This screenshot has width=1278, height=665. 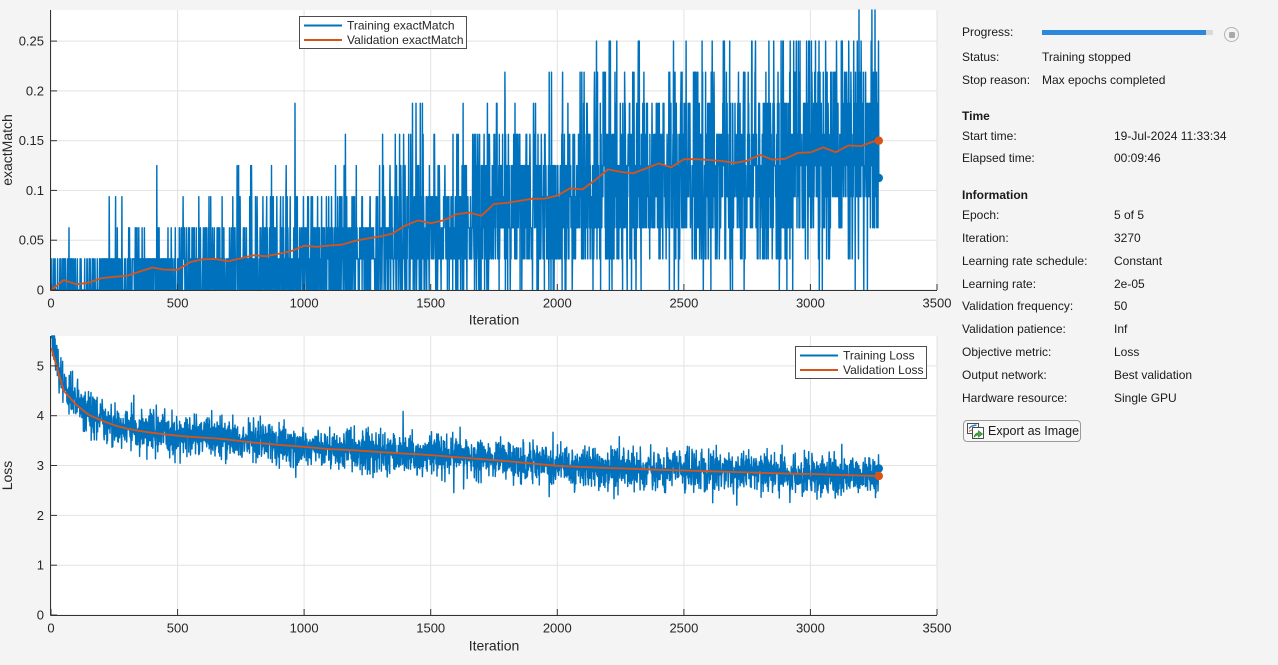 What do you see at coordinates (40, 415) in the screenshot?
I see `svg-text: 4` at bounding box center [40, 415].